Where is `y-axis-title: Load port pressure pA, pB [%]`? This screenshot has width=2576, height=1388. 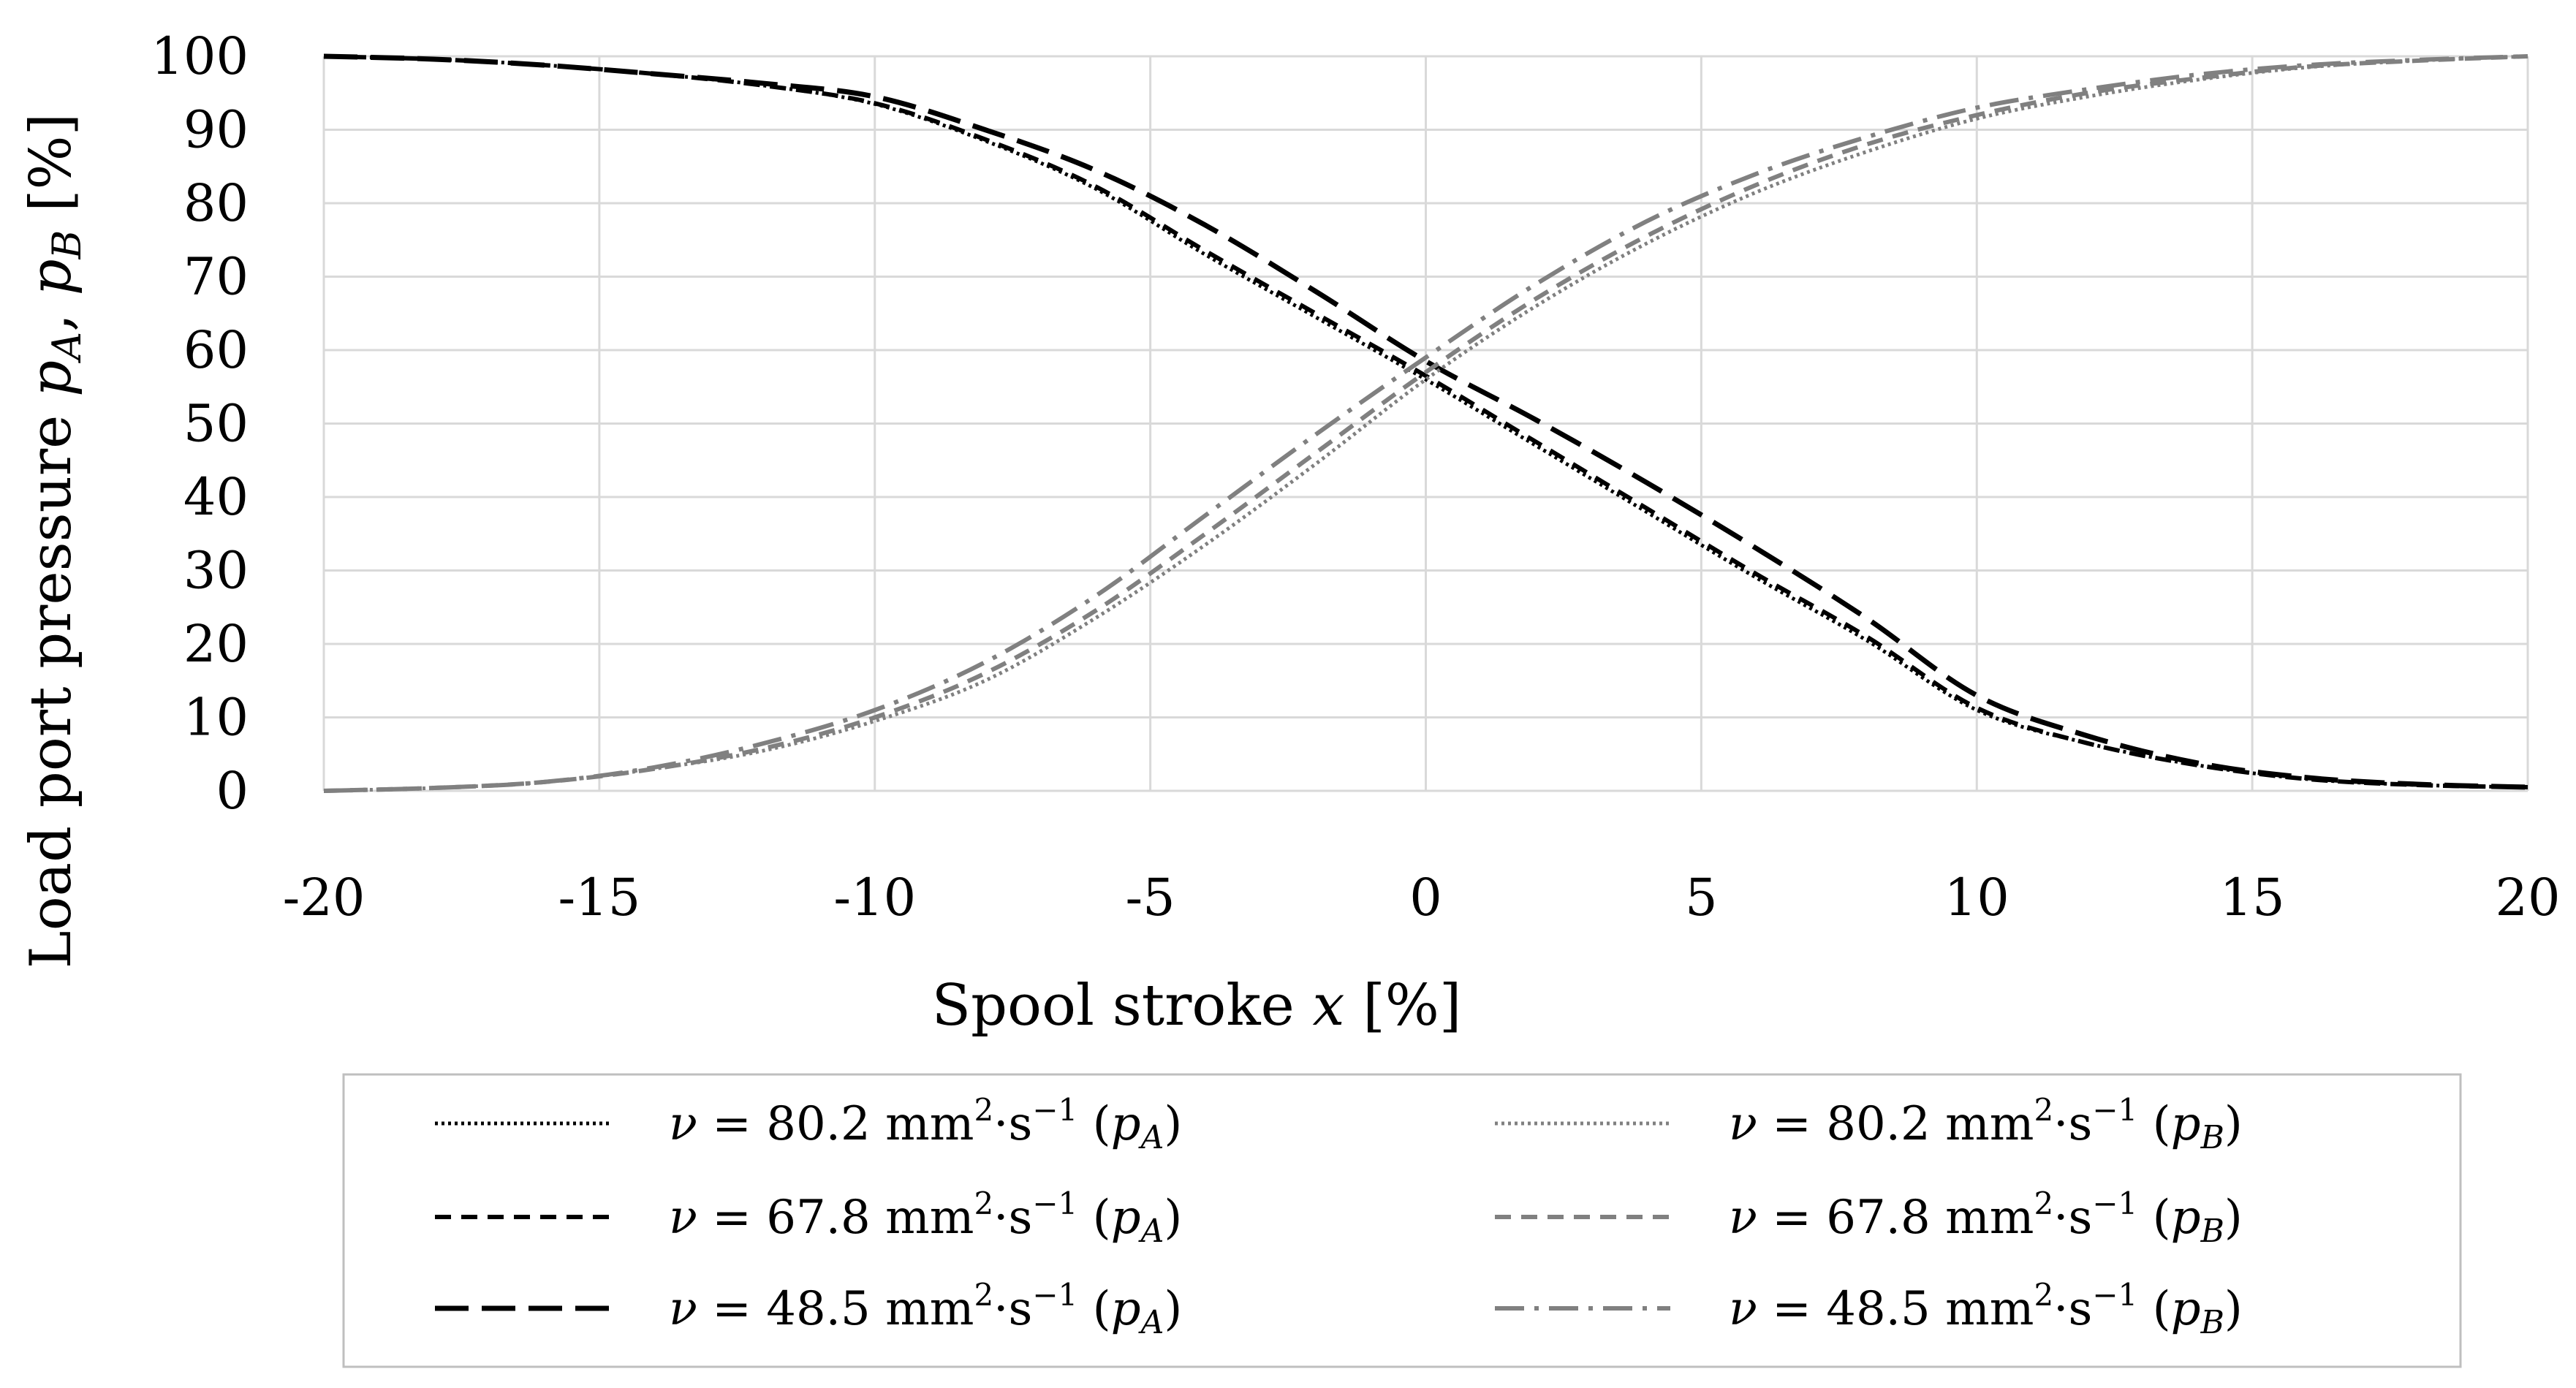
y-axis-title: Load port pressure pA, pB [%] is located at coordinates (54, 540).